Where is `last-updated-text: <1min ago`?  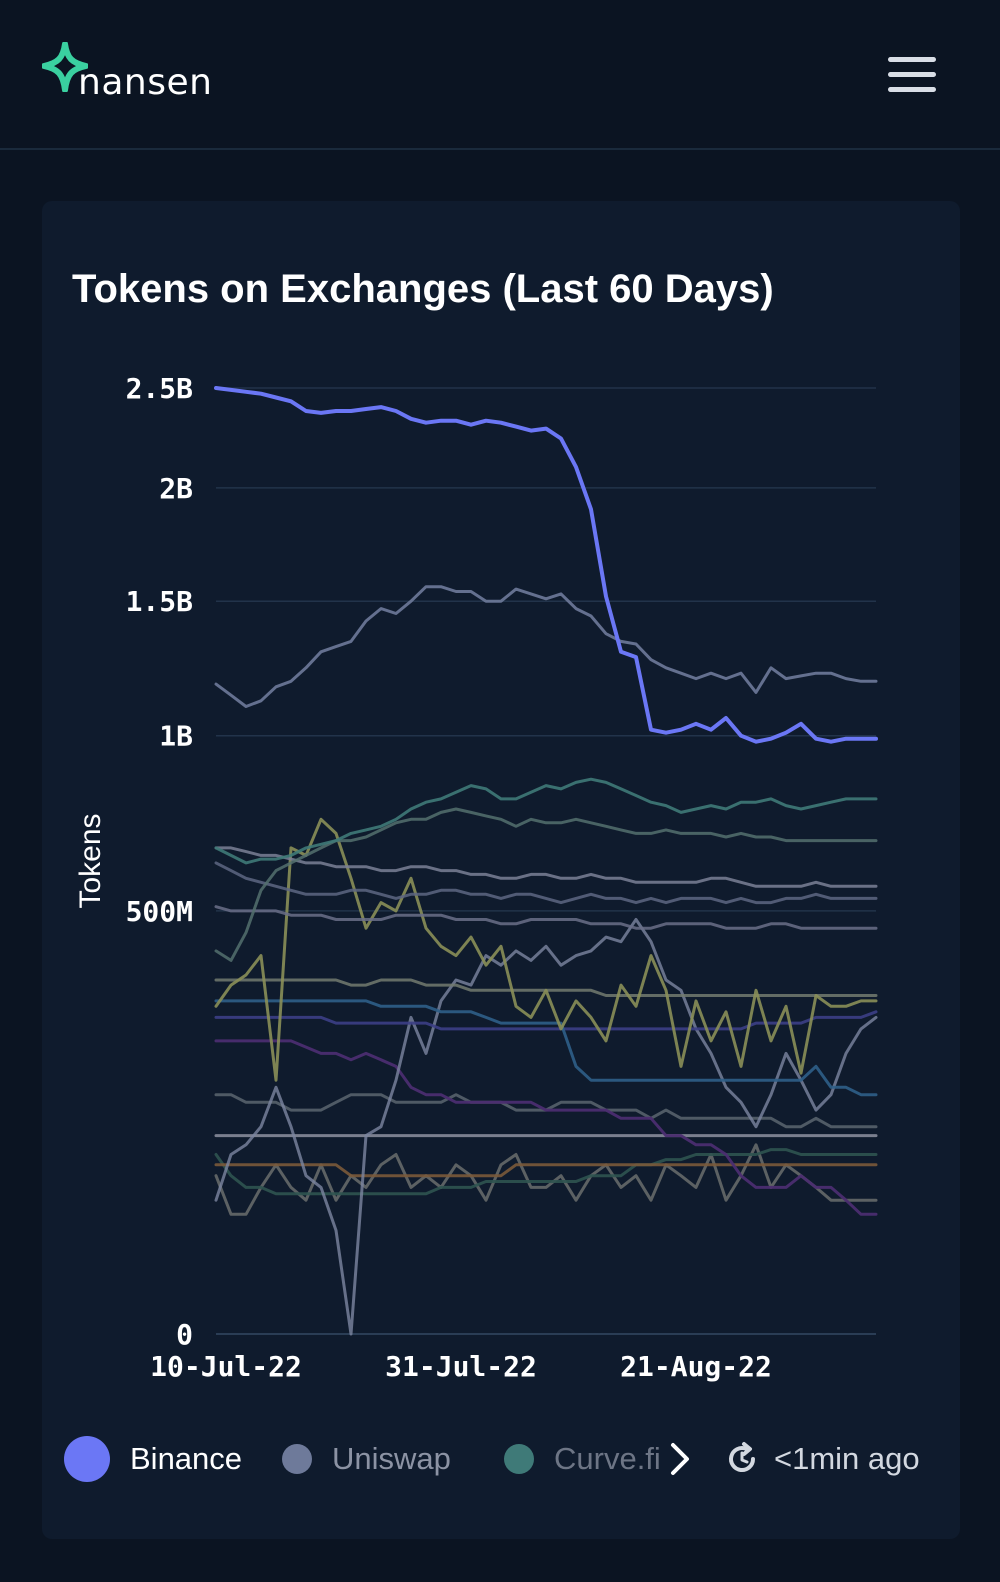 last-updated-text: <1min ago is located at coordinates (847, 1458).